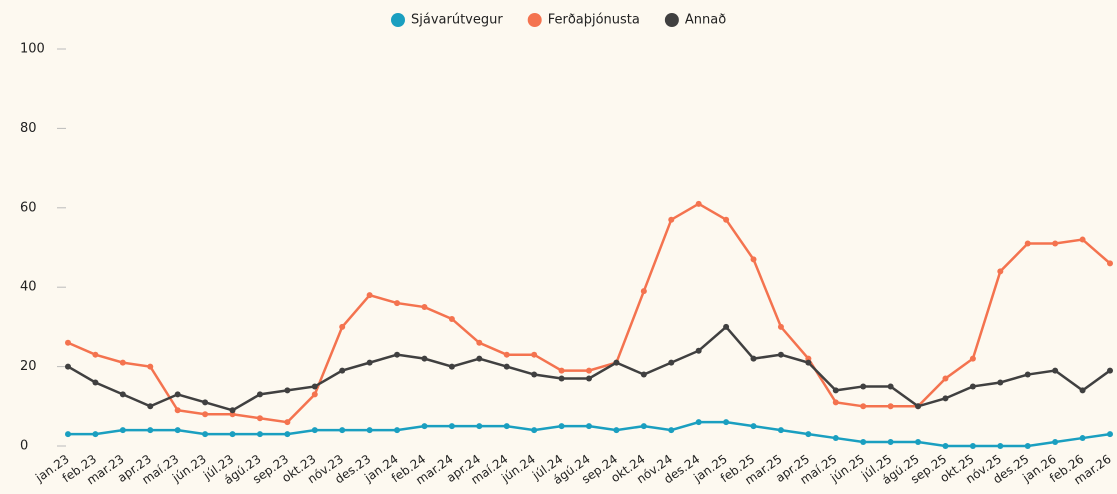  I want to click on legend-swatch, so click(398, 20).